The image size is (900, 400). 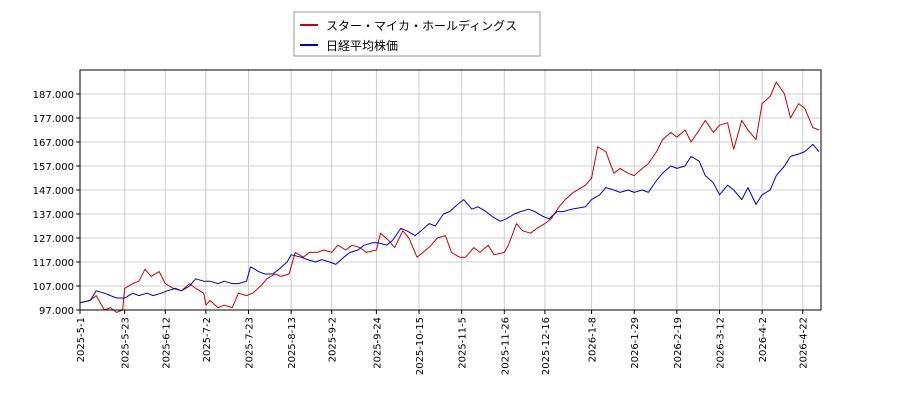 What do you see at coordinates (81, 339) in the screenshot?
I see `x-tick-label: 2025-5-1` at bounding box center [81, 339].